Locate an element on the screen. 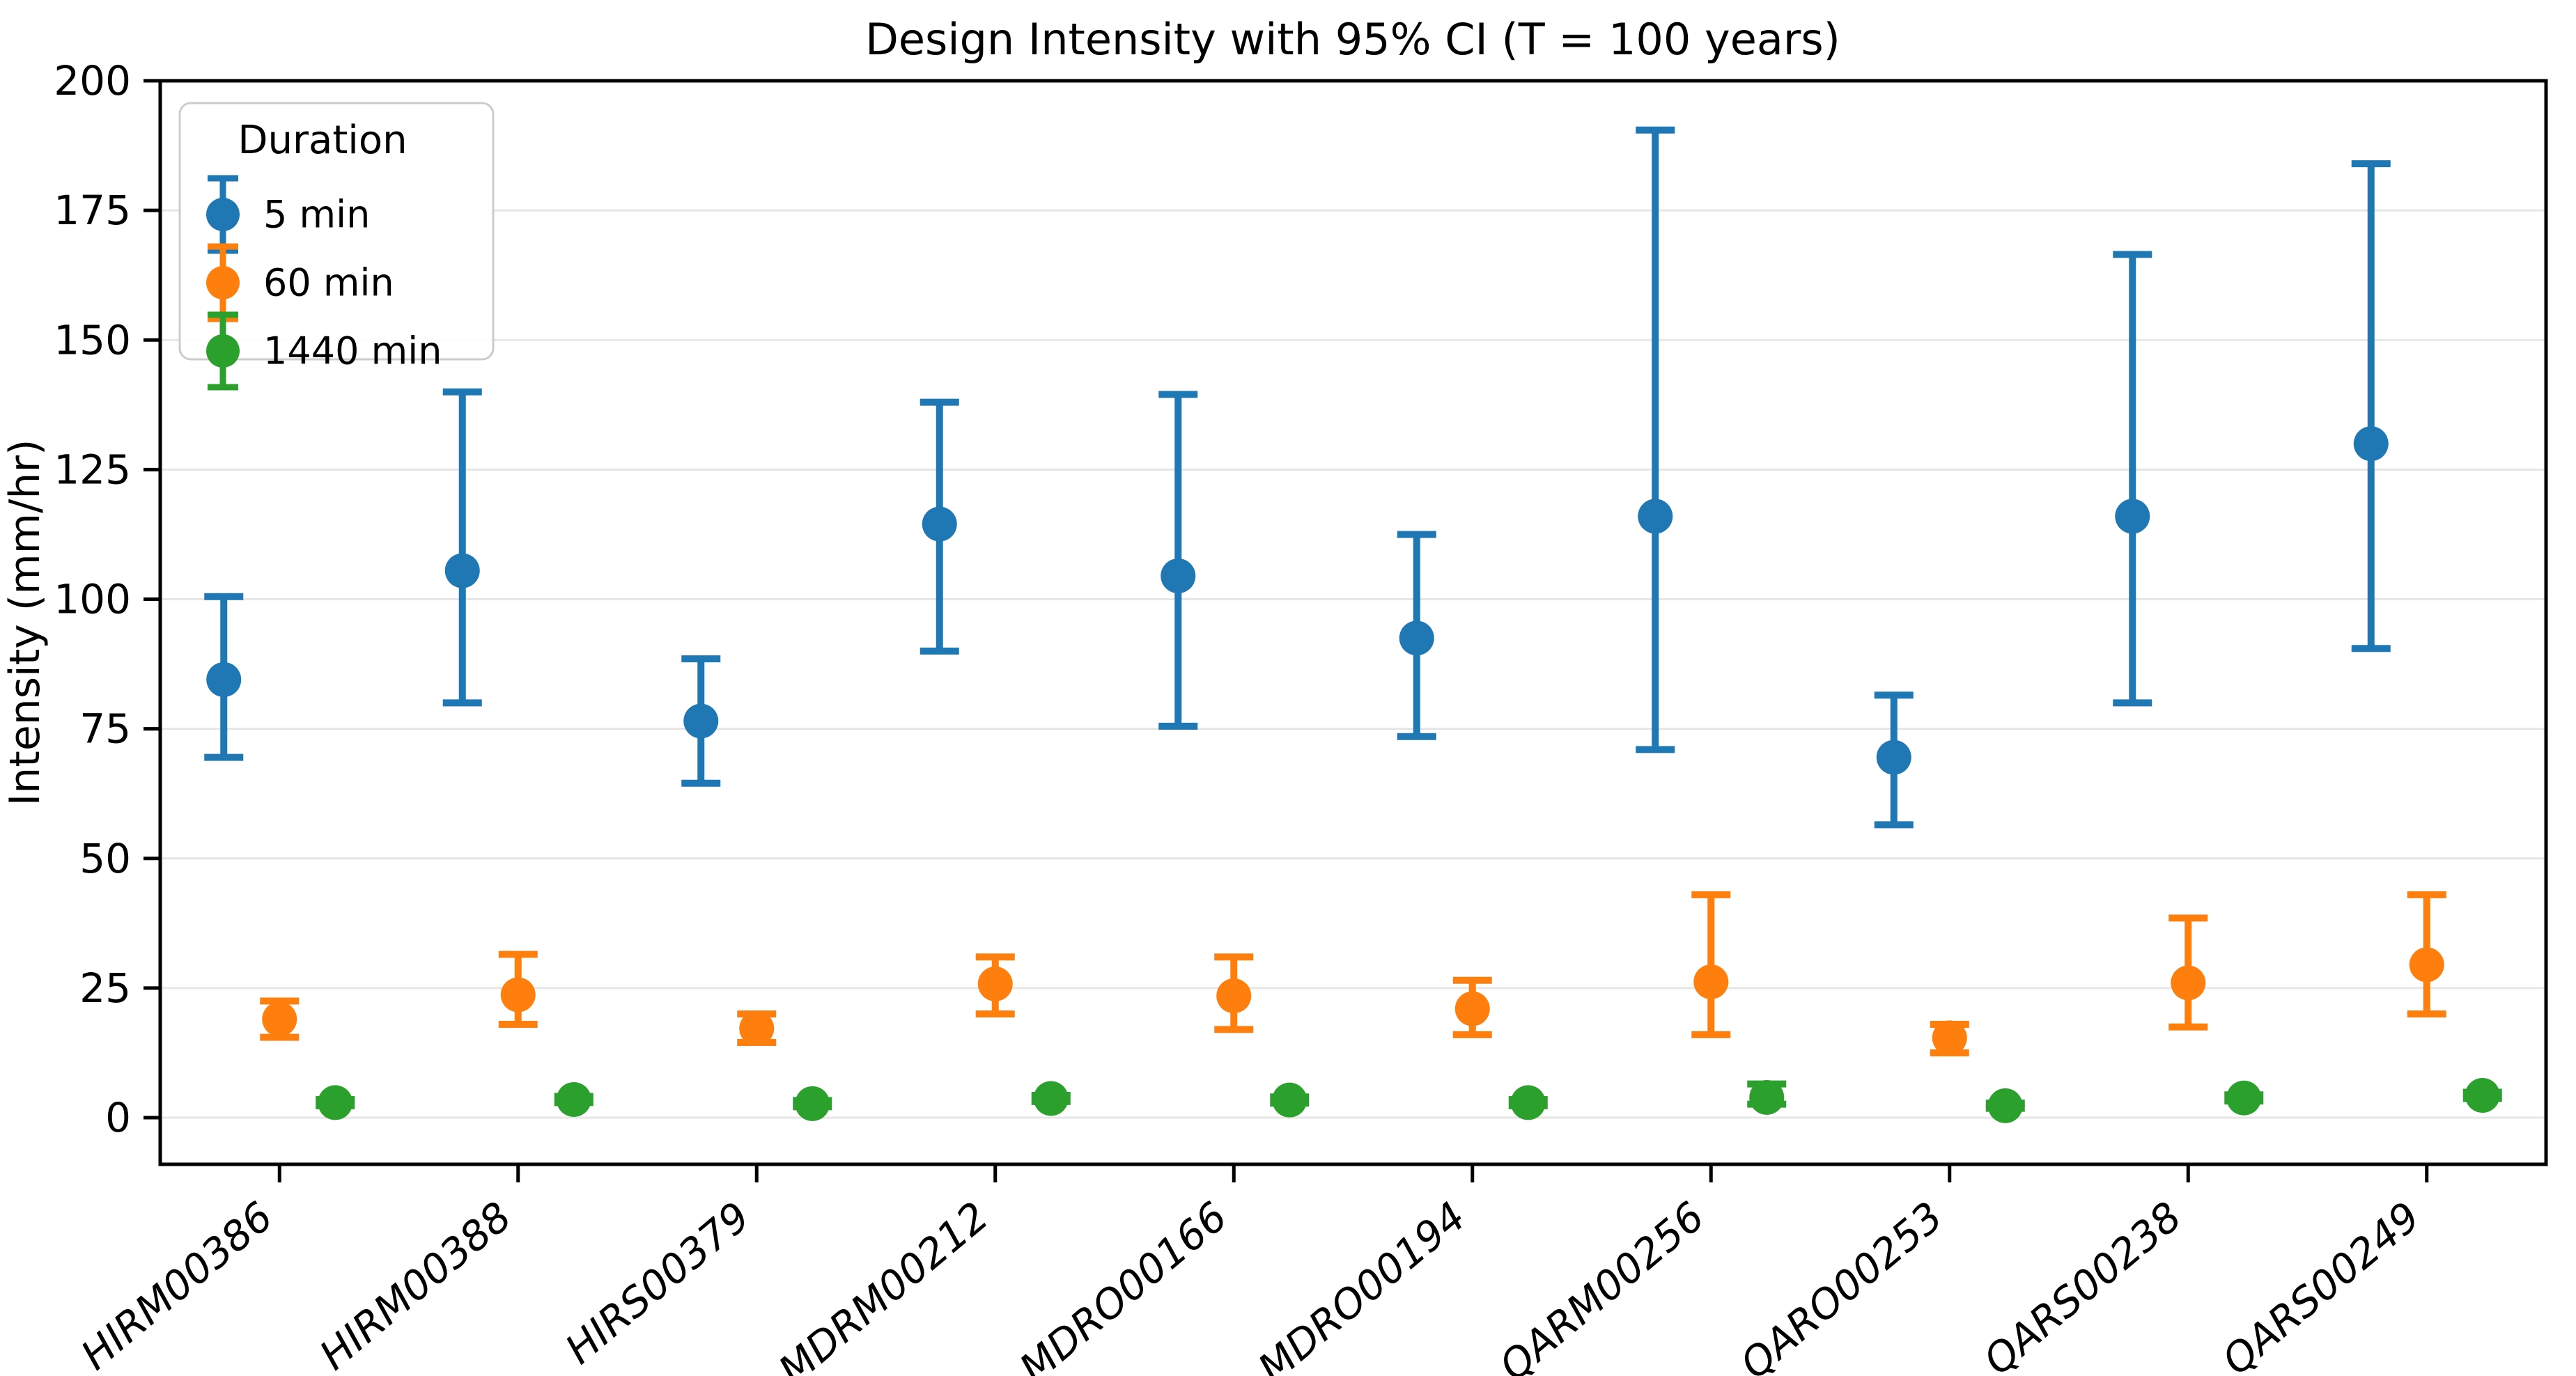  legend-label: 1440 min is located at coordinates (352, 351).